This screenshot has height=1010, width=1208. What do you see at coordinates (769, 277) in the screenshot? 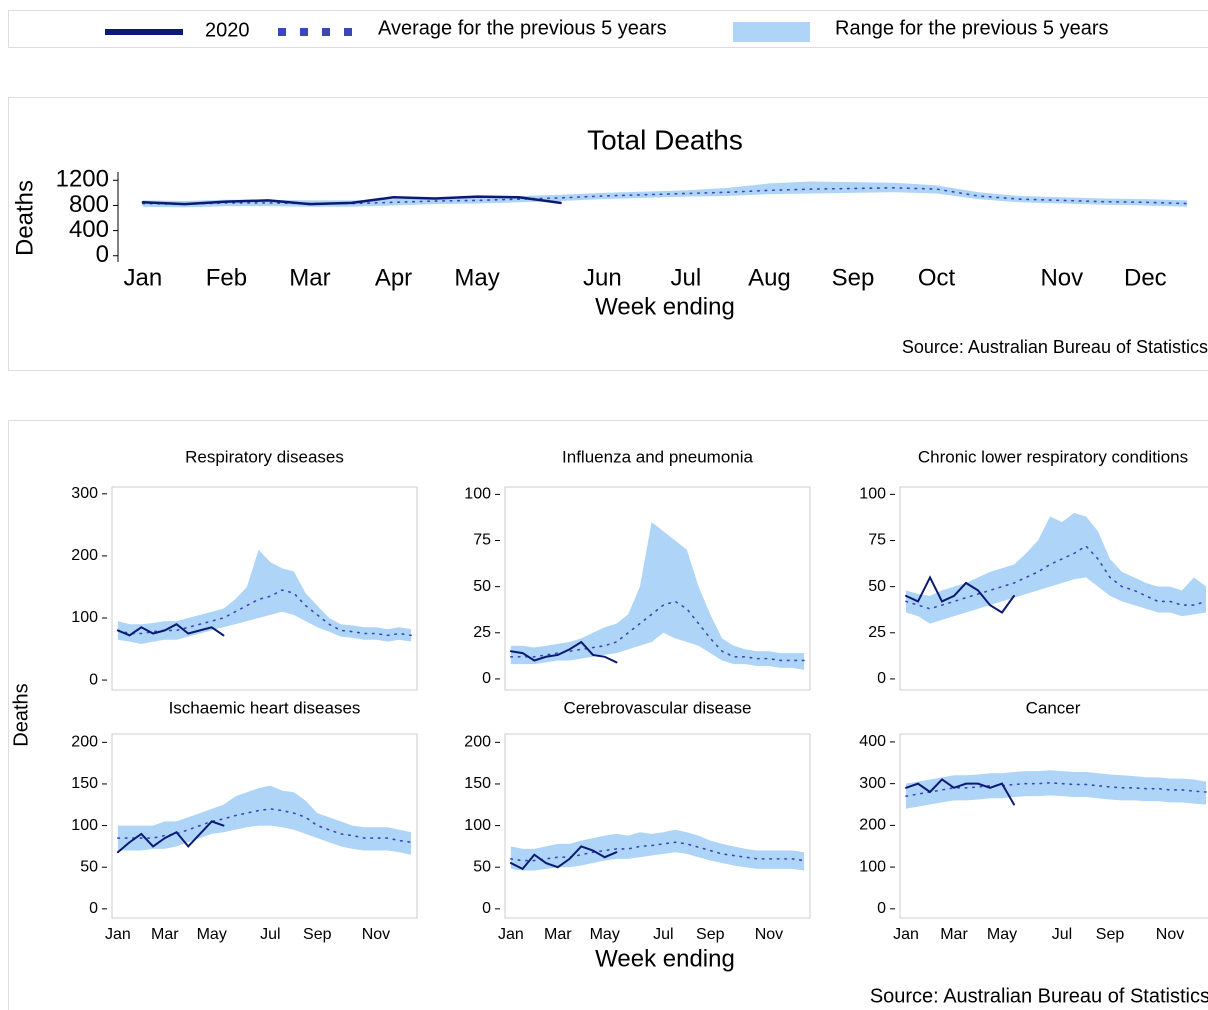
I see `x-tick-label: Aug` at bounding box center [769, 277].